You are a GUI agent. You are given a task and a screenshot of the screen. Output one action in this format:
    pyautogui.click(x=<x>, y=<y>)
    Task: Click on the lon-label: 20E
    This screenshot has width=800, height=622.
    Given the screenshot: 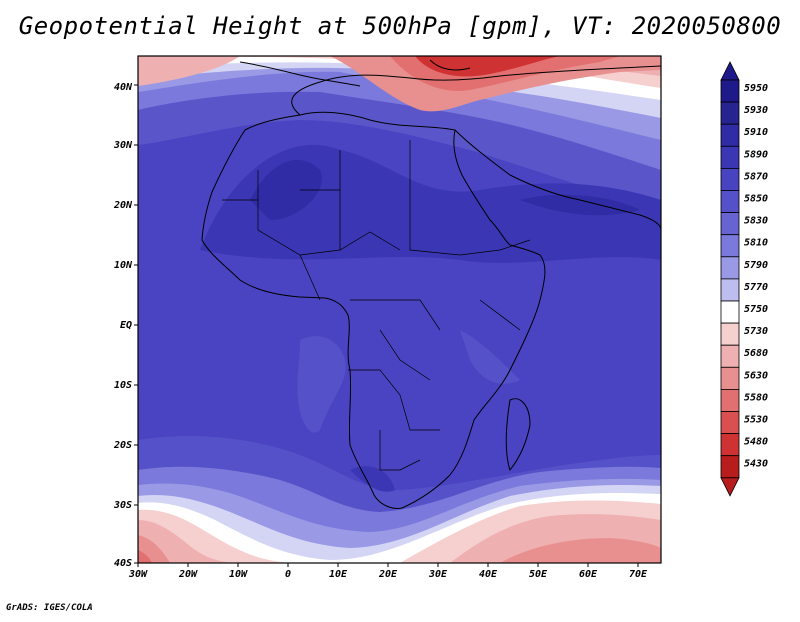 What is the action you would take?
    pyautogui.click(x=388, y=574)
    